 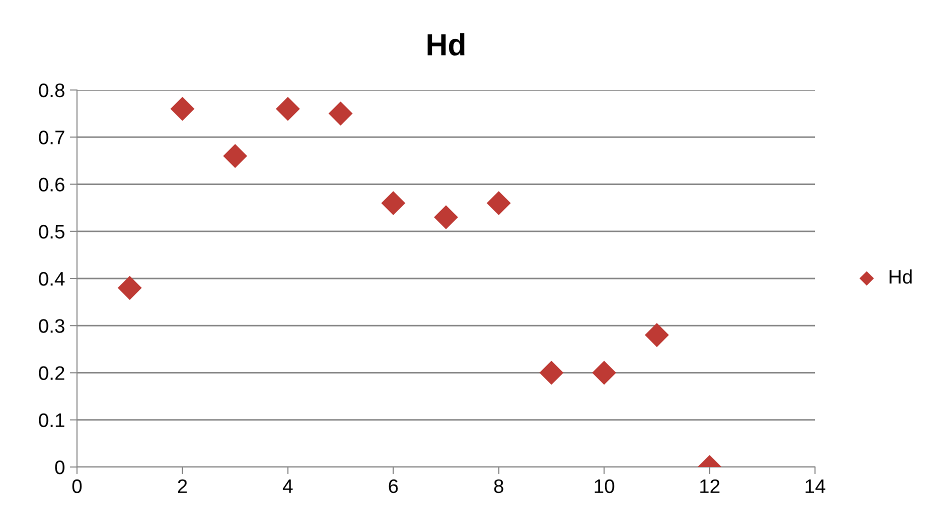 I want to click on x-tick-label: 4, so click(x=287, y=486).